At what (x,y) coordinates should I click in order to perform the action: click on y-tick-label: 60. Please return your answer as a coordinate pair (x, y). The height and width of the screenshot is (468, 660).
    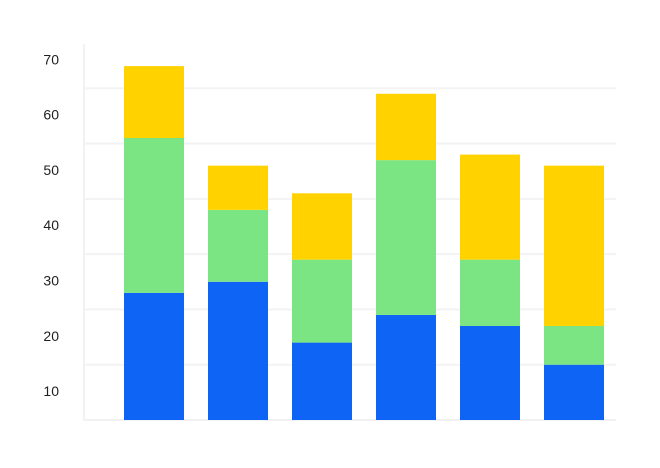
    Looking at the image, I should click on (51, 115).